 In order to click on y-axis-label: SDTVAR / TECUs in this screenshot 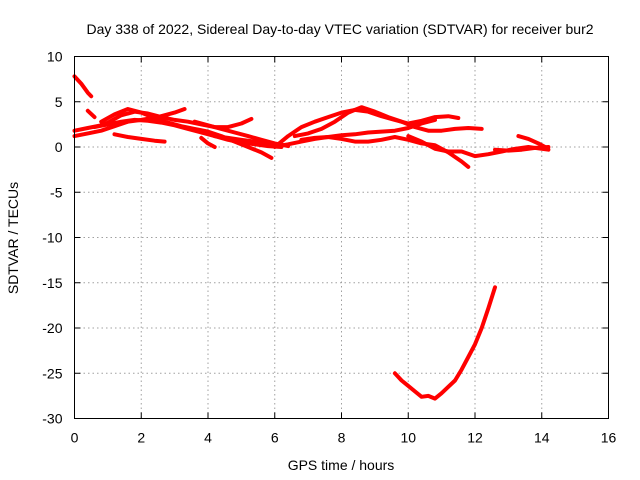, I will do `click(13, 238)`.